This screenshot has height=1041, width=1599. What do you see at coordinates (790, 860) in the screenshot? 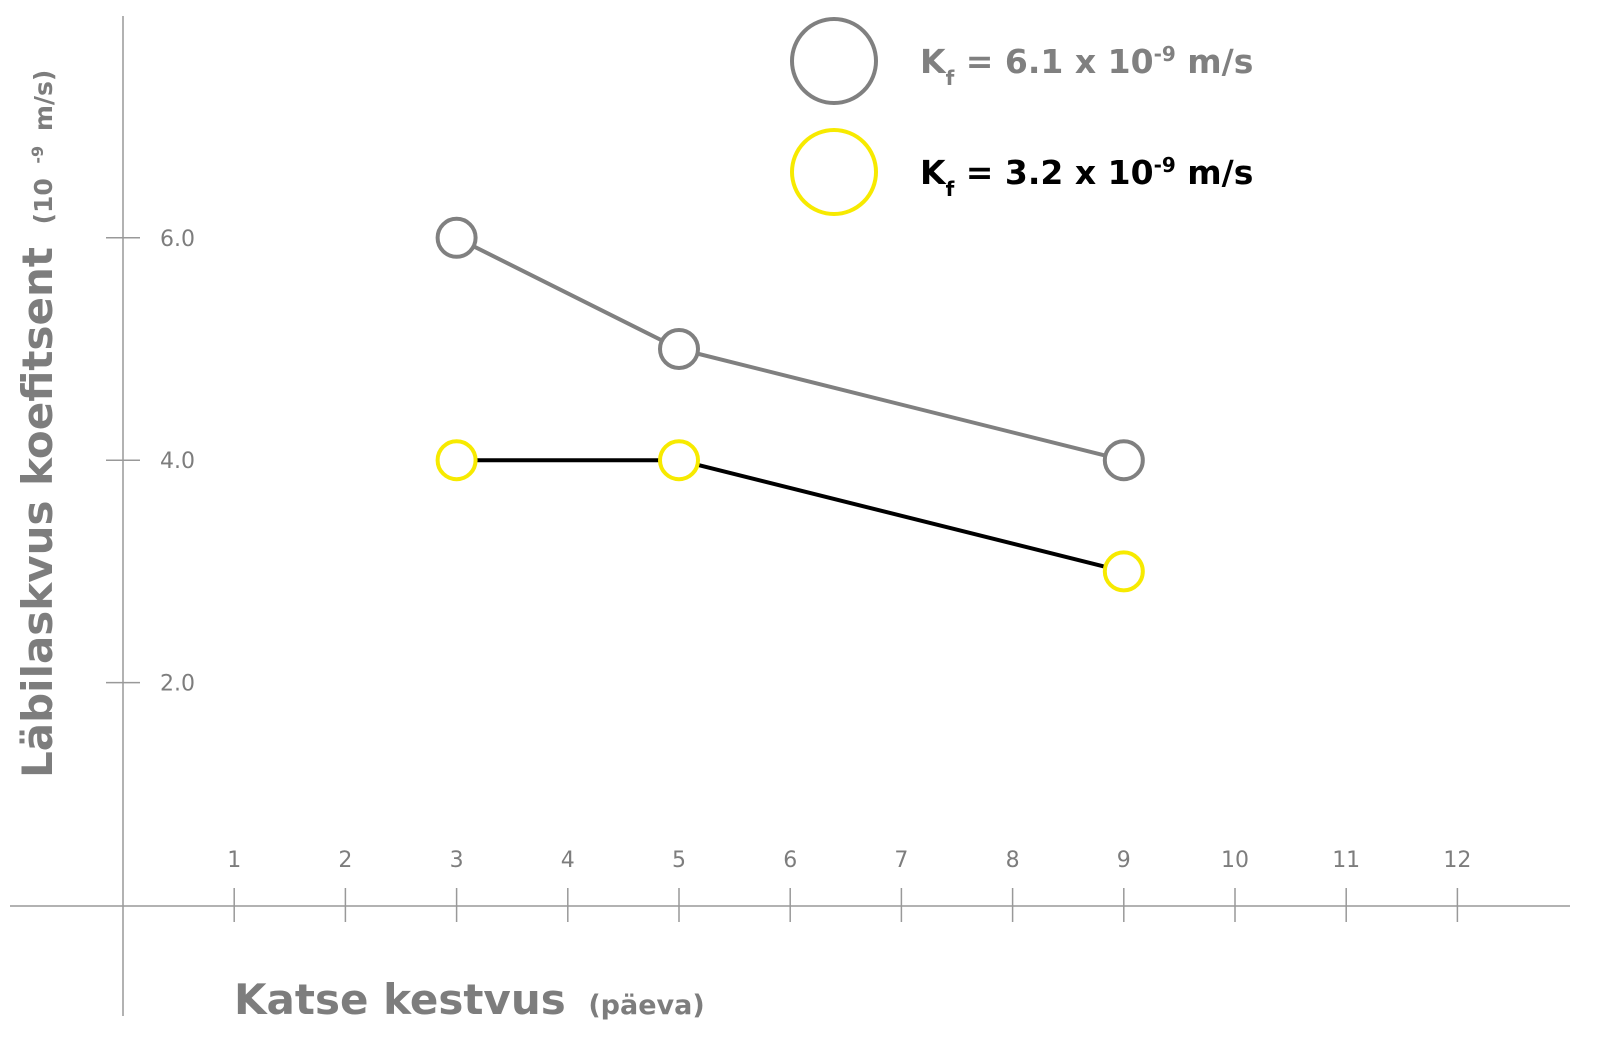
I see `x-tick-label: 6` at bounding box center [790, 860].